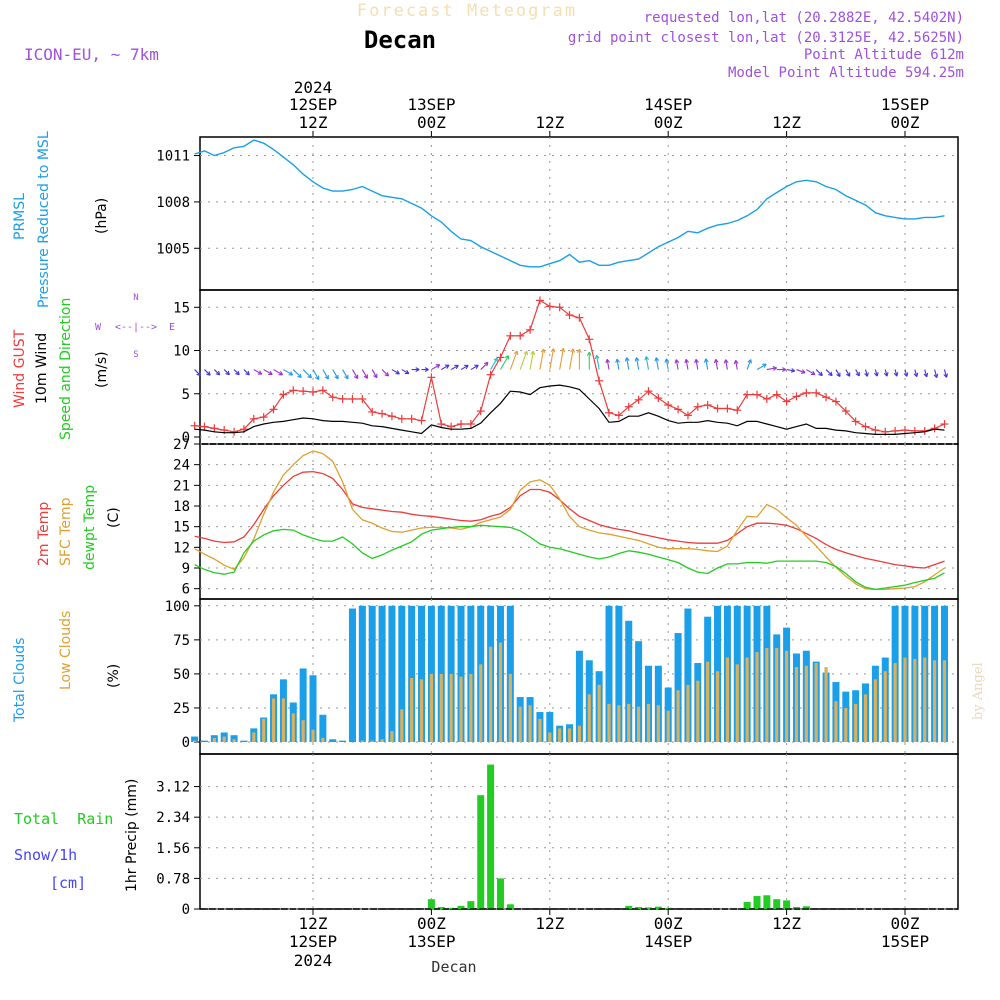 The width and height of the screenshot is (1000, 1000). Describe the element at coordinates (20, 216) in the screenshot. I see `pressure-label-1: PRMSL` at that location.